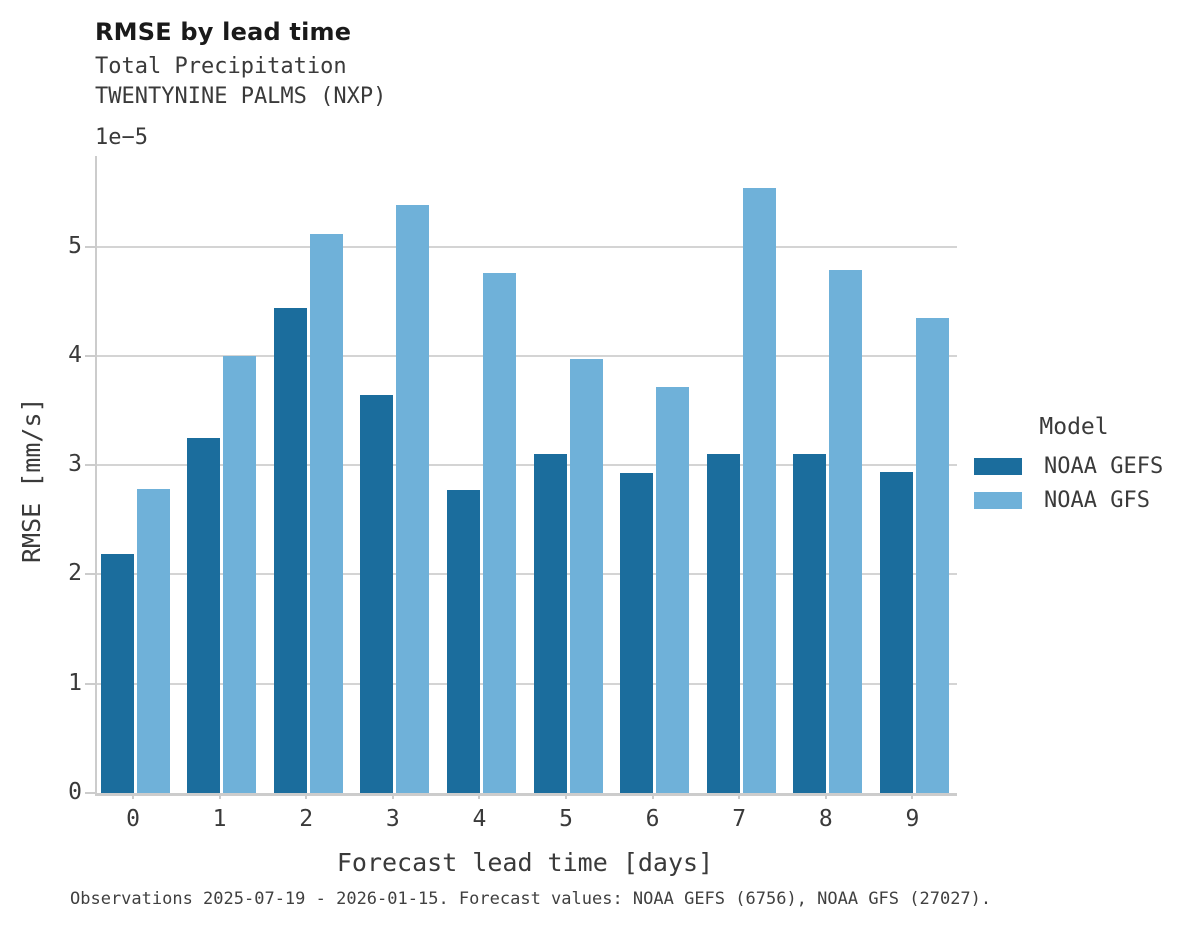 This screenshot has width=1195, height=926. I want to click on x-tick-label-8: 8, so click(825, 819).